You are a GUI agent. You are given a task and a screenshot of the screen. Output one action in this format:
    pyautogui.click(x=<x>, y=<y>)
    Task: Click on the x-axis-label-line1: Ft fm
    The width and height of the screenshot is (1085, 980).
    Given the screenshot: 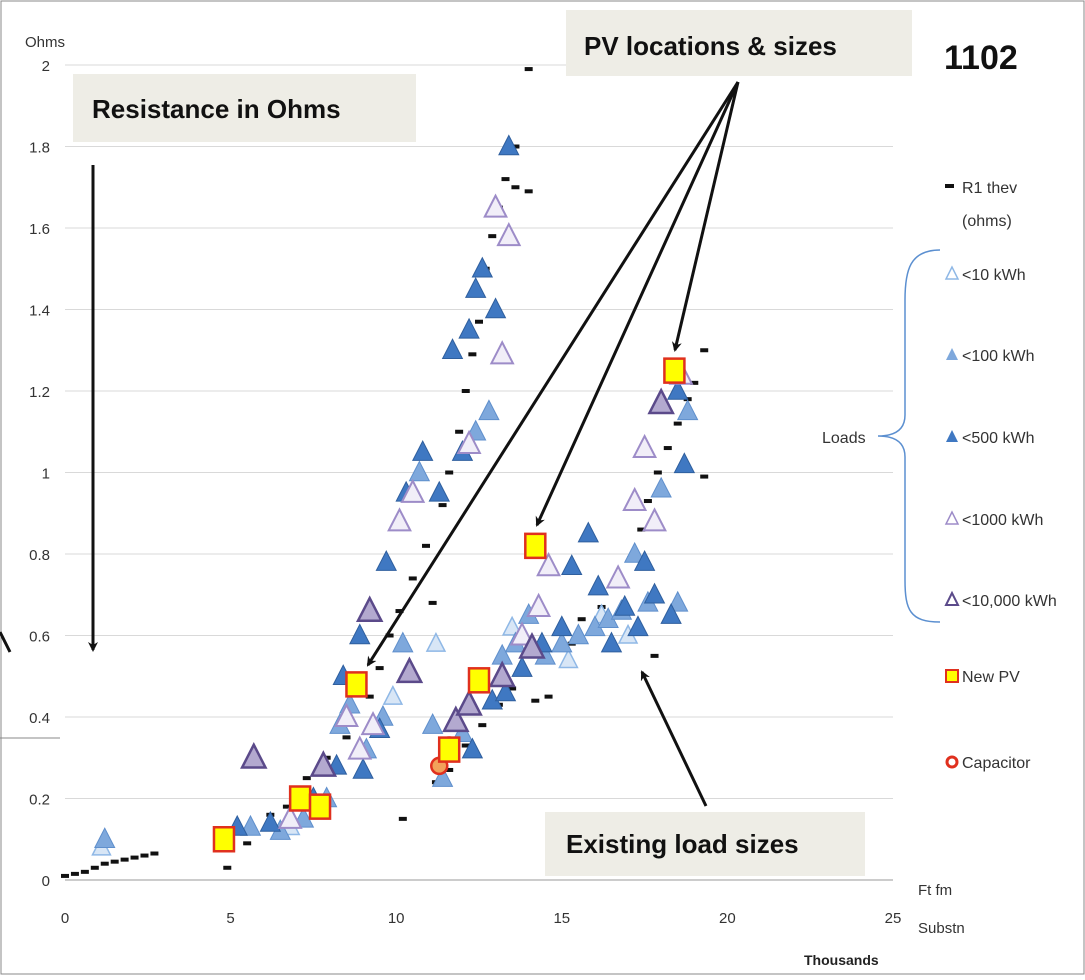 What is the action you would take?
    pyautogui.click(x=935, y=890)
    